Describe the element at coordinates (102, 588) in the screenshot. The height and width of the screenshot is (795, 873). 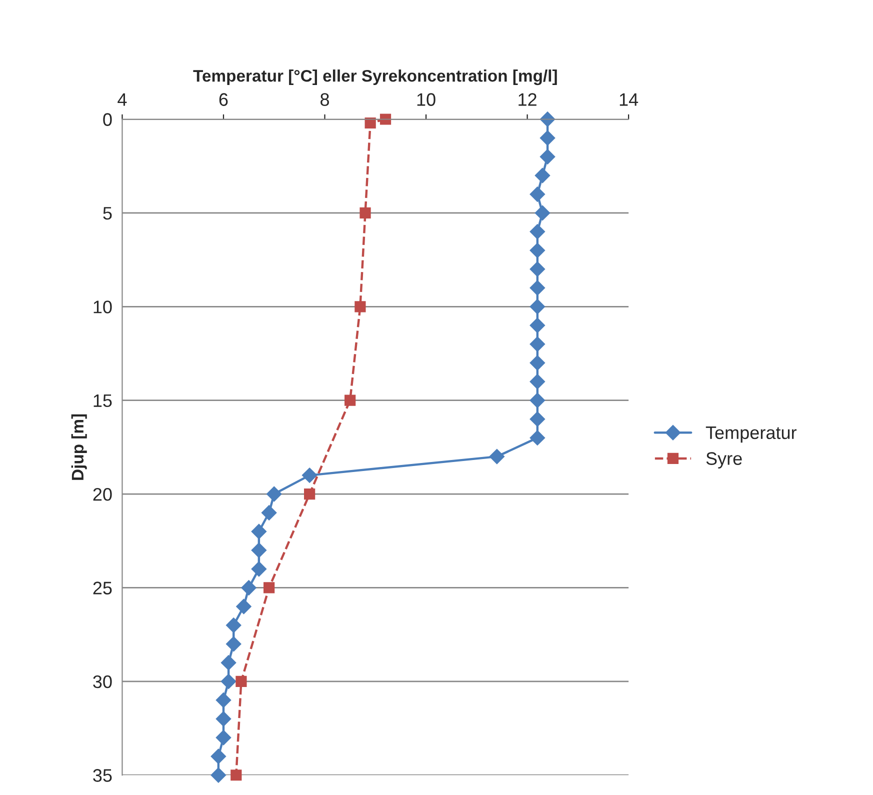
I see `y-tick-label: 25` at that location.